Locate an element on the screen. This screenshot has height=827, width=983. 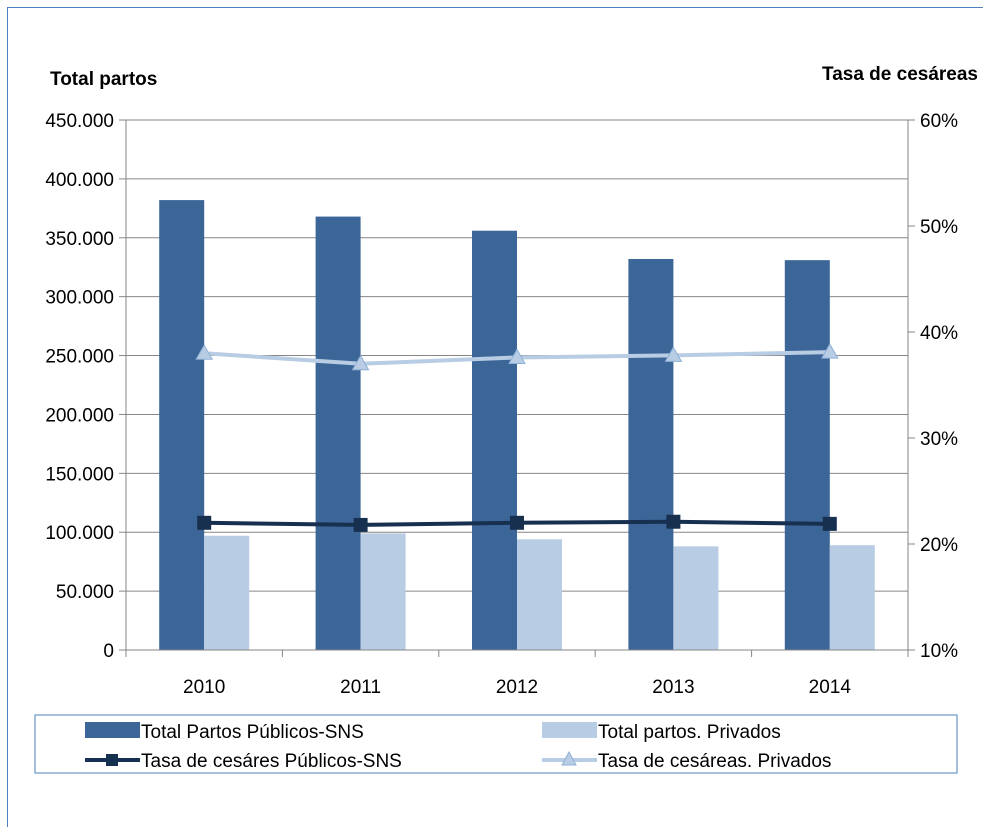
legend-marker-private-rate is located at coordinates (569, 758).